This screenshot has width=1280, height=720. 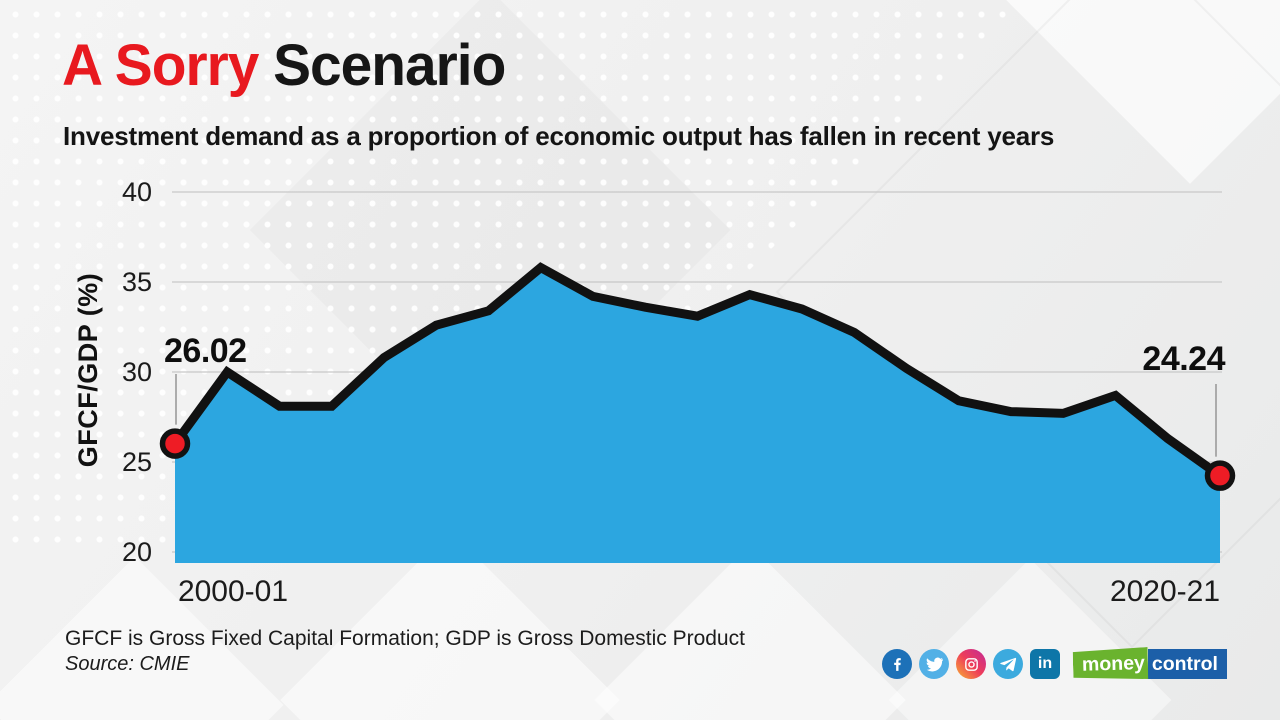 What do you see at coordinates (137, 372) in the screenshot?
I see `y-tick-label: 30` at bounding box center [137, 372].